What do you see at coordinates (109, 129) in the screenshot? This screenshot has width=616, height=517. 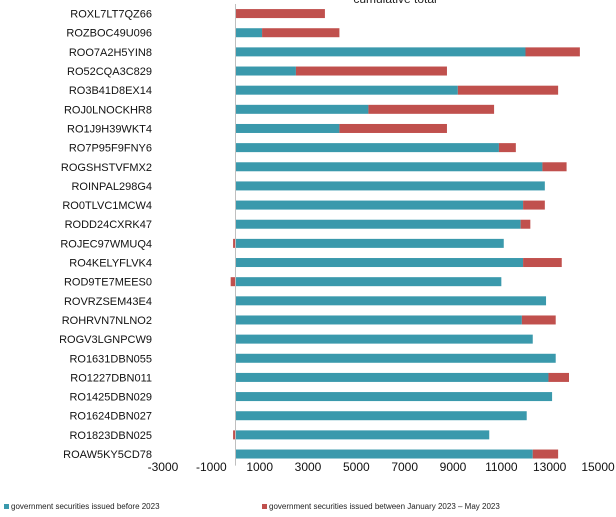 I see `category-label: RO1J9H39WKT4` at bounding box center [109, 129].